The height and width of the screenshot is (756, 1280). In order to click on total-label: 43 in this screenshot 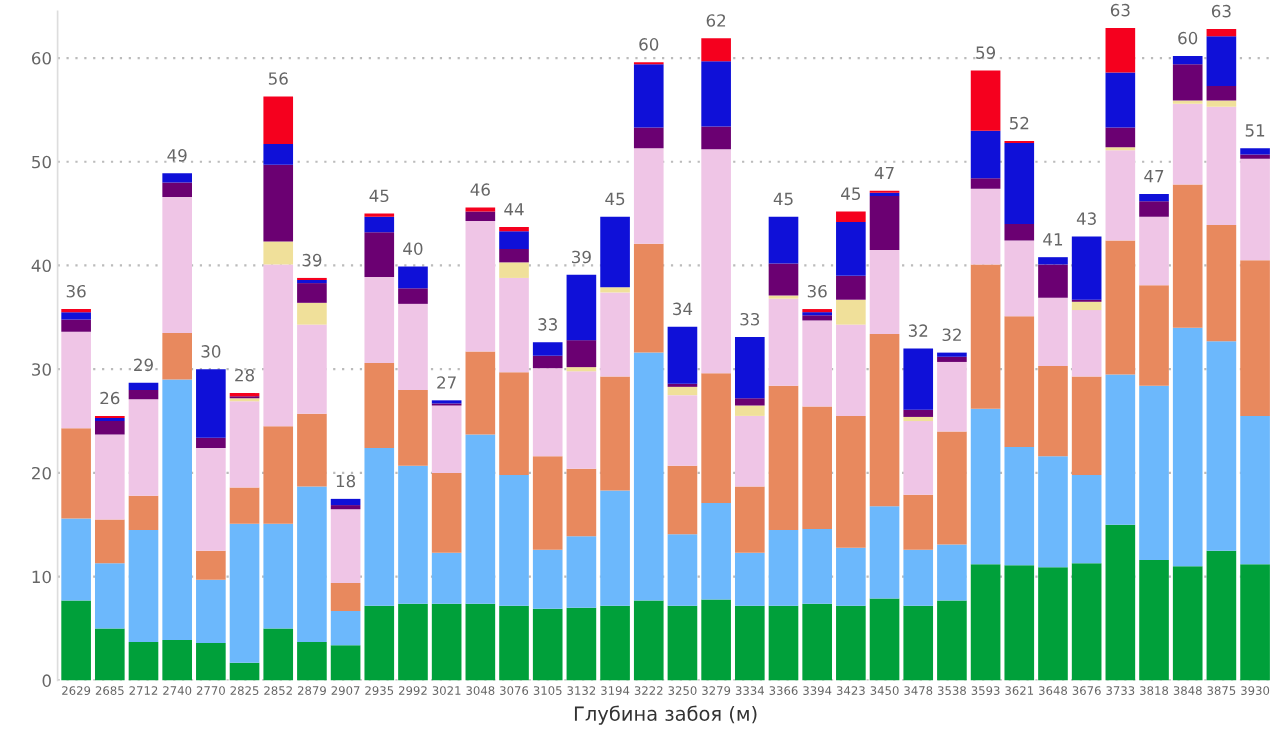, I will do `click(1086, 218)`.